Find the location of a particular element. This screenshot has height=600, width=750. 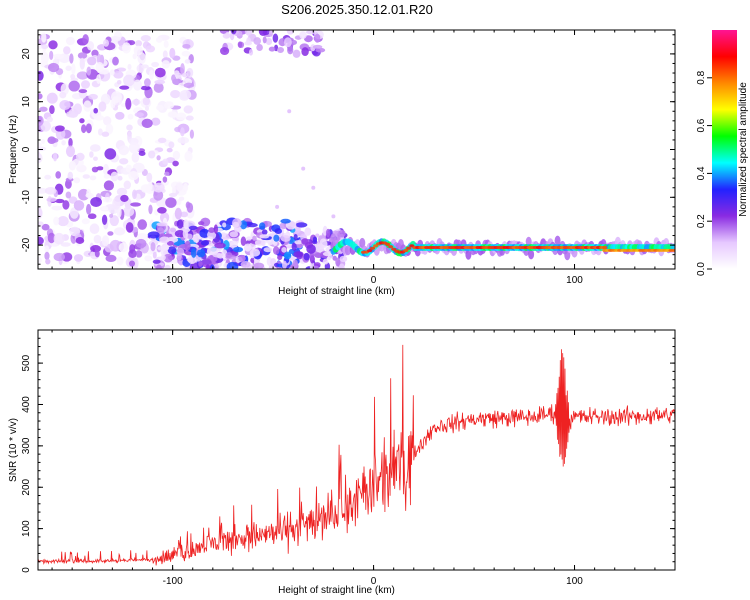

spectrogram-y-axis-label: Frequency (Hz) is located at coordinates (13, 149).